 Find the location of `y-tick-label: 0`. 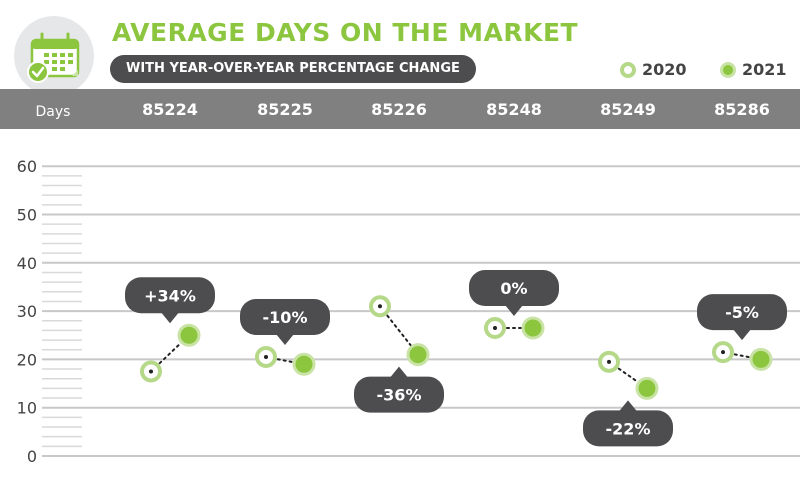

y-tick-label: 0 is located at coordinates (32, 456).